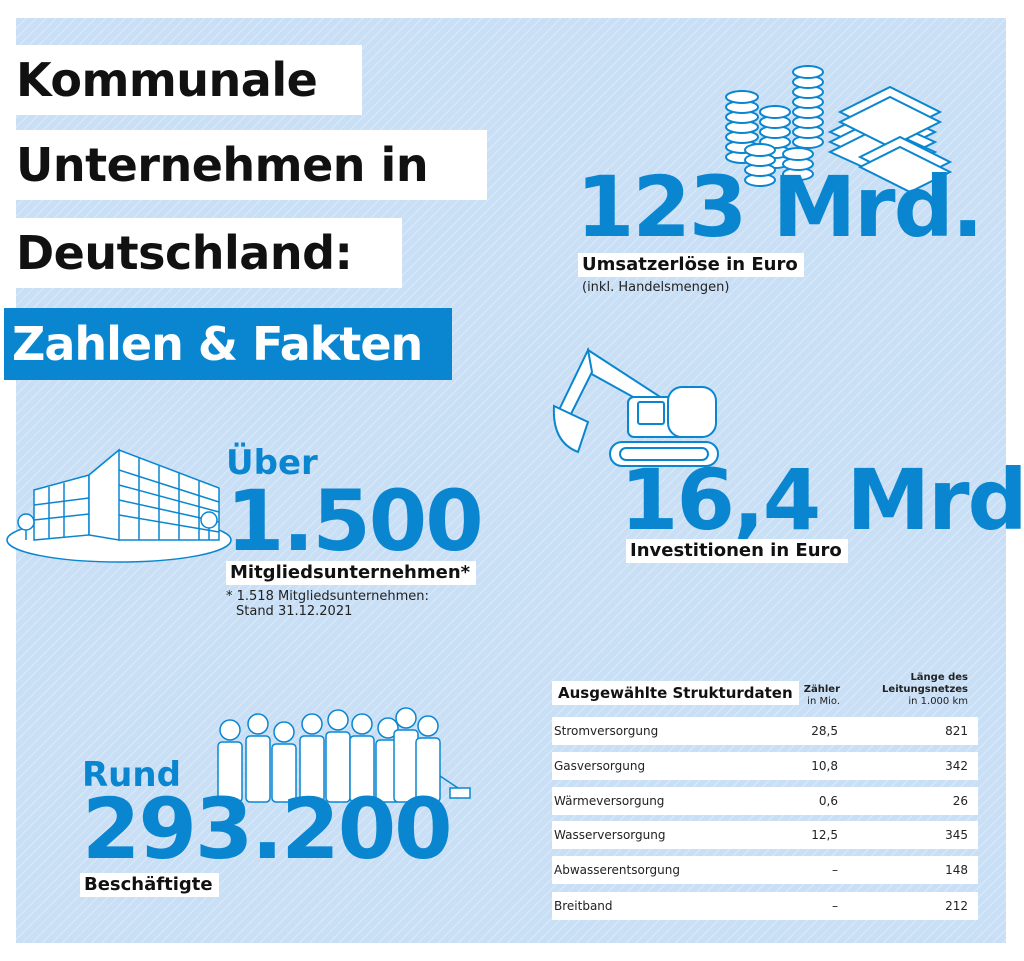 Image resolution: width=1024 pixels, height=961 pixels. What do you see at coordinates (765, 731) in the screenshot?
I see `table-row: Stromversorgung 28,5 821` at bounding box center [765, 731].